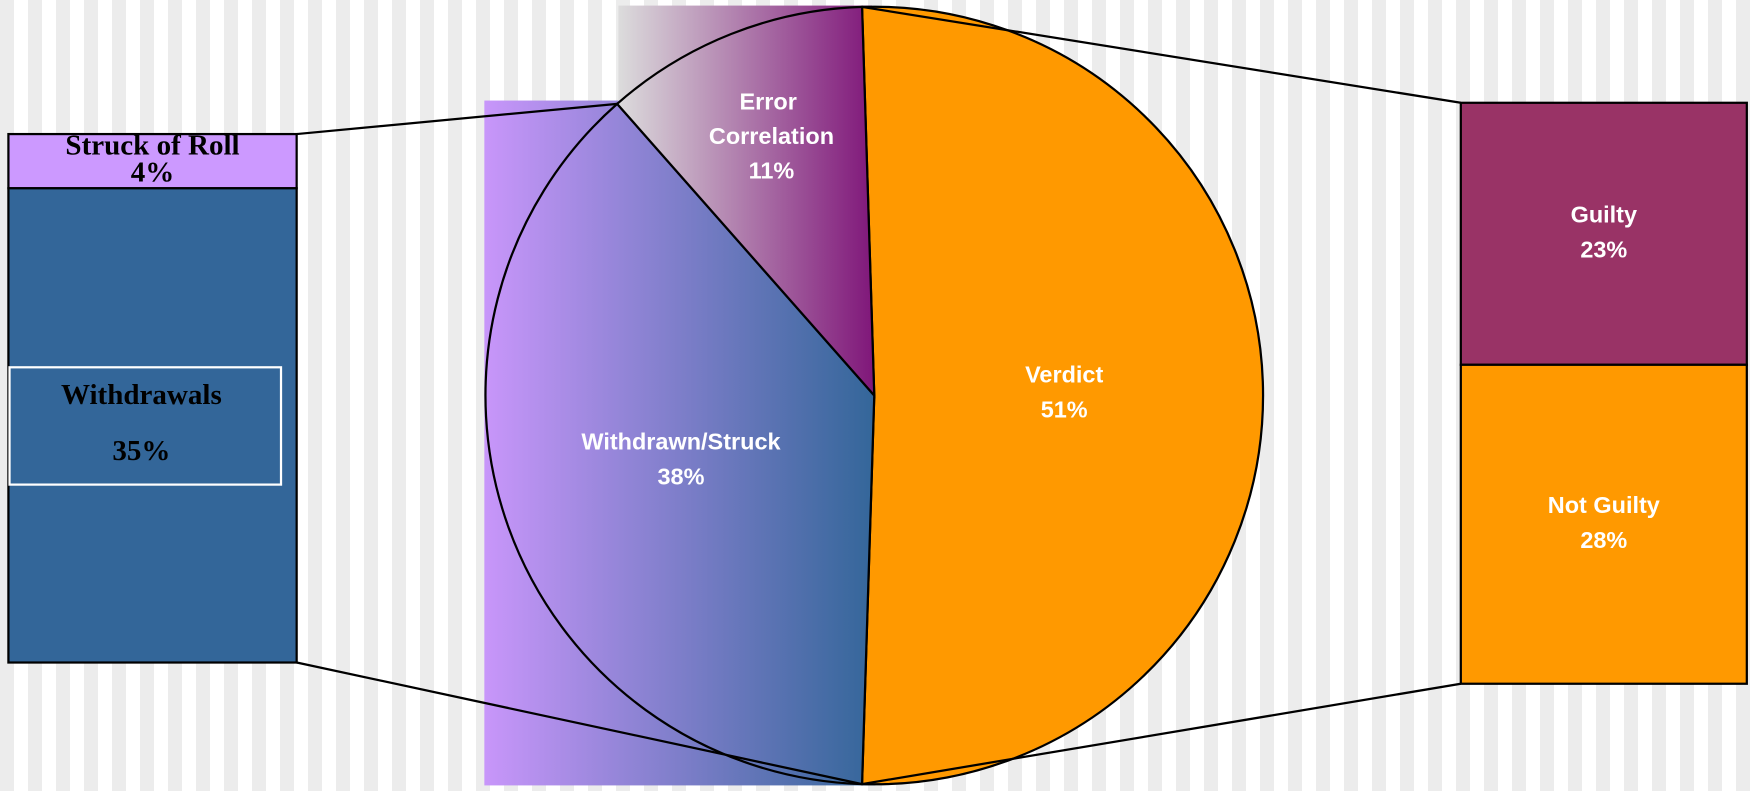 The height and width of the screenshot is (791, 1753). I want to click on slice-name: Withdrawn/Struck, so click(681, 442).